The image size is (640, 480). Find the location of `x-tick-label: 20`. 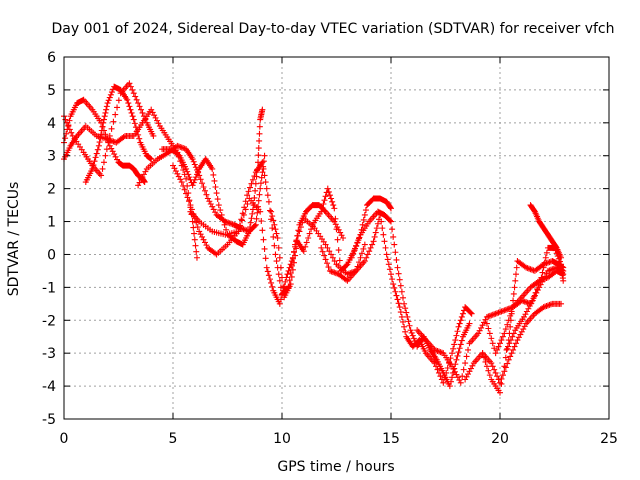

x-tick-label: 20 is located at coordinates (500, 439).